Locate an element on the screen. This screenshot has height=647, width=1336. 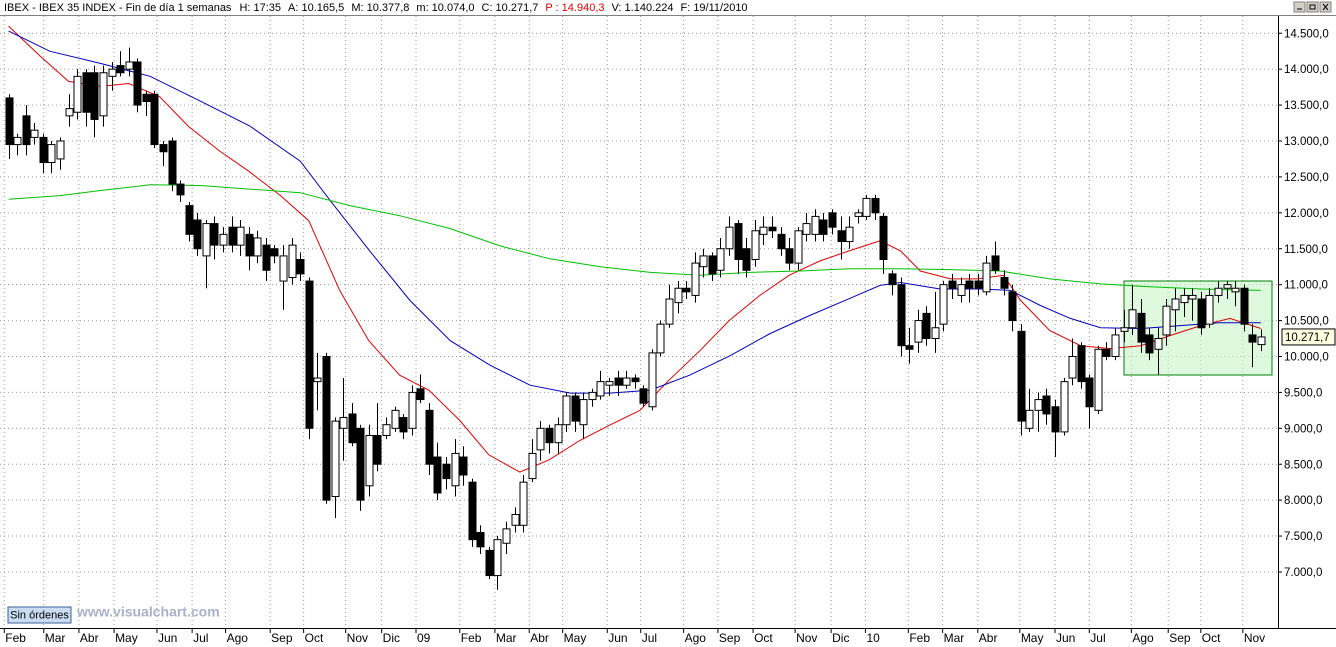
y-tick-label: 14.000,0 is located at coordinates (1306, 70).